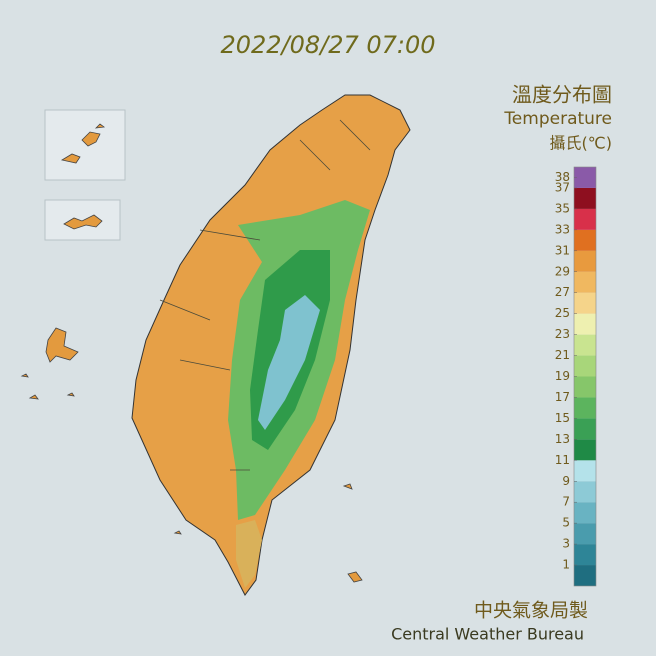 This screenshot has height=656, width=656. I want to click on colorbar-tick-label: 27, so click(562, 292).